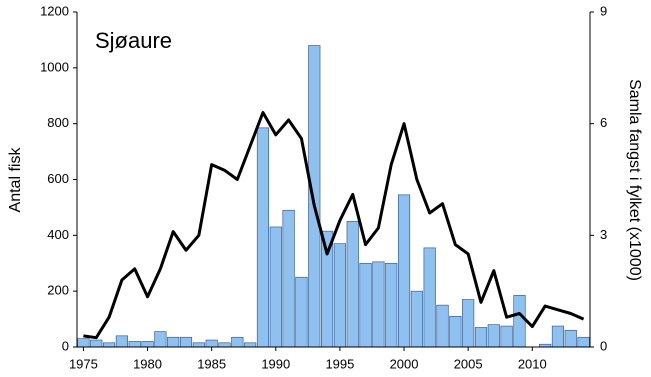 This screenshot has width=651, height=377. Describe the element at coordinates (603, 234) in the screenshot. I see `y2-tick-label: 3` at that location.